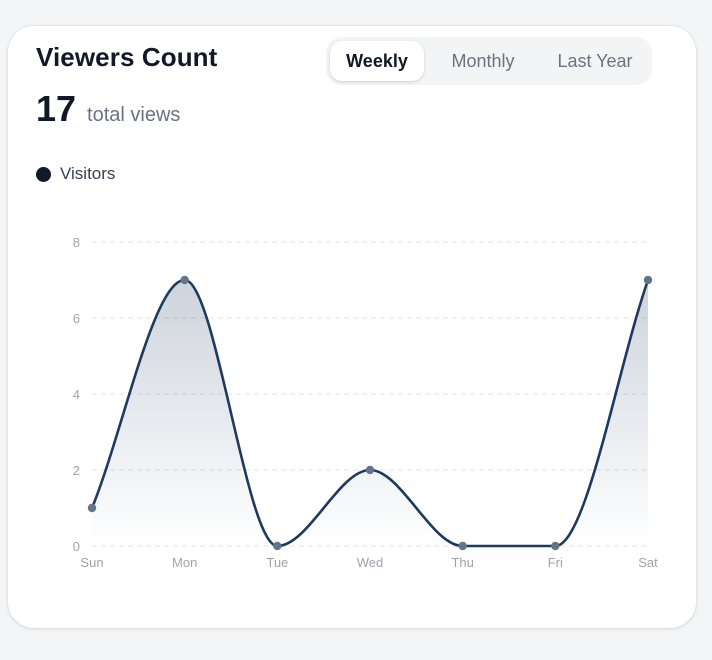 The height and width of the screenshot is (660, 712). I want to click on tab-last-year: Last Year, so click(595, 61).